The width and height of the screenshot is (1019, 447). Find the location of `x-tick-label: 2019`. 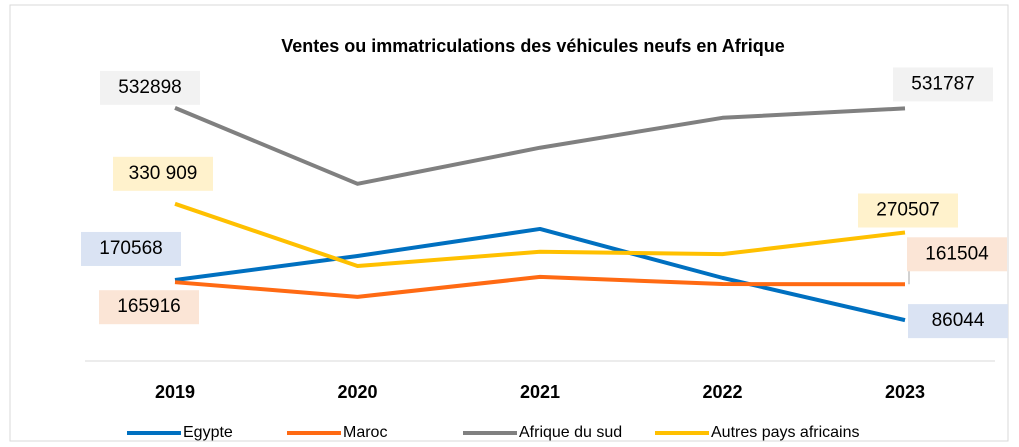

x-tick-label: 2019 is located at coordinates (175, 392).